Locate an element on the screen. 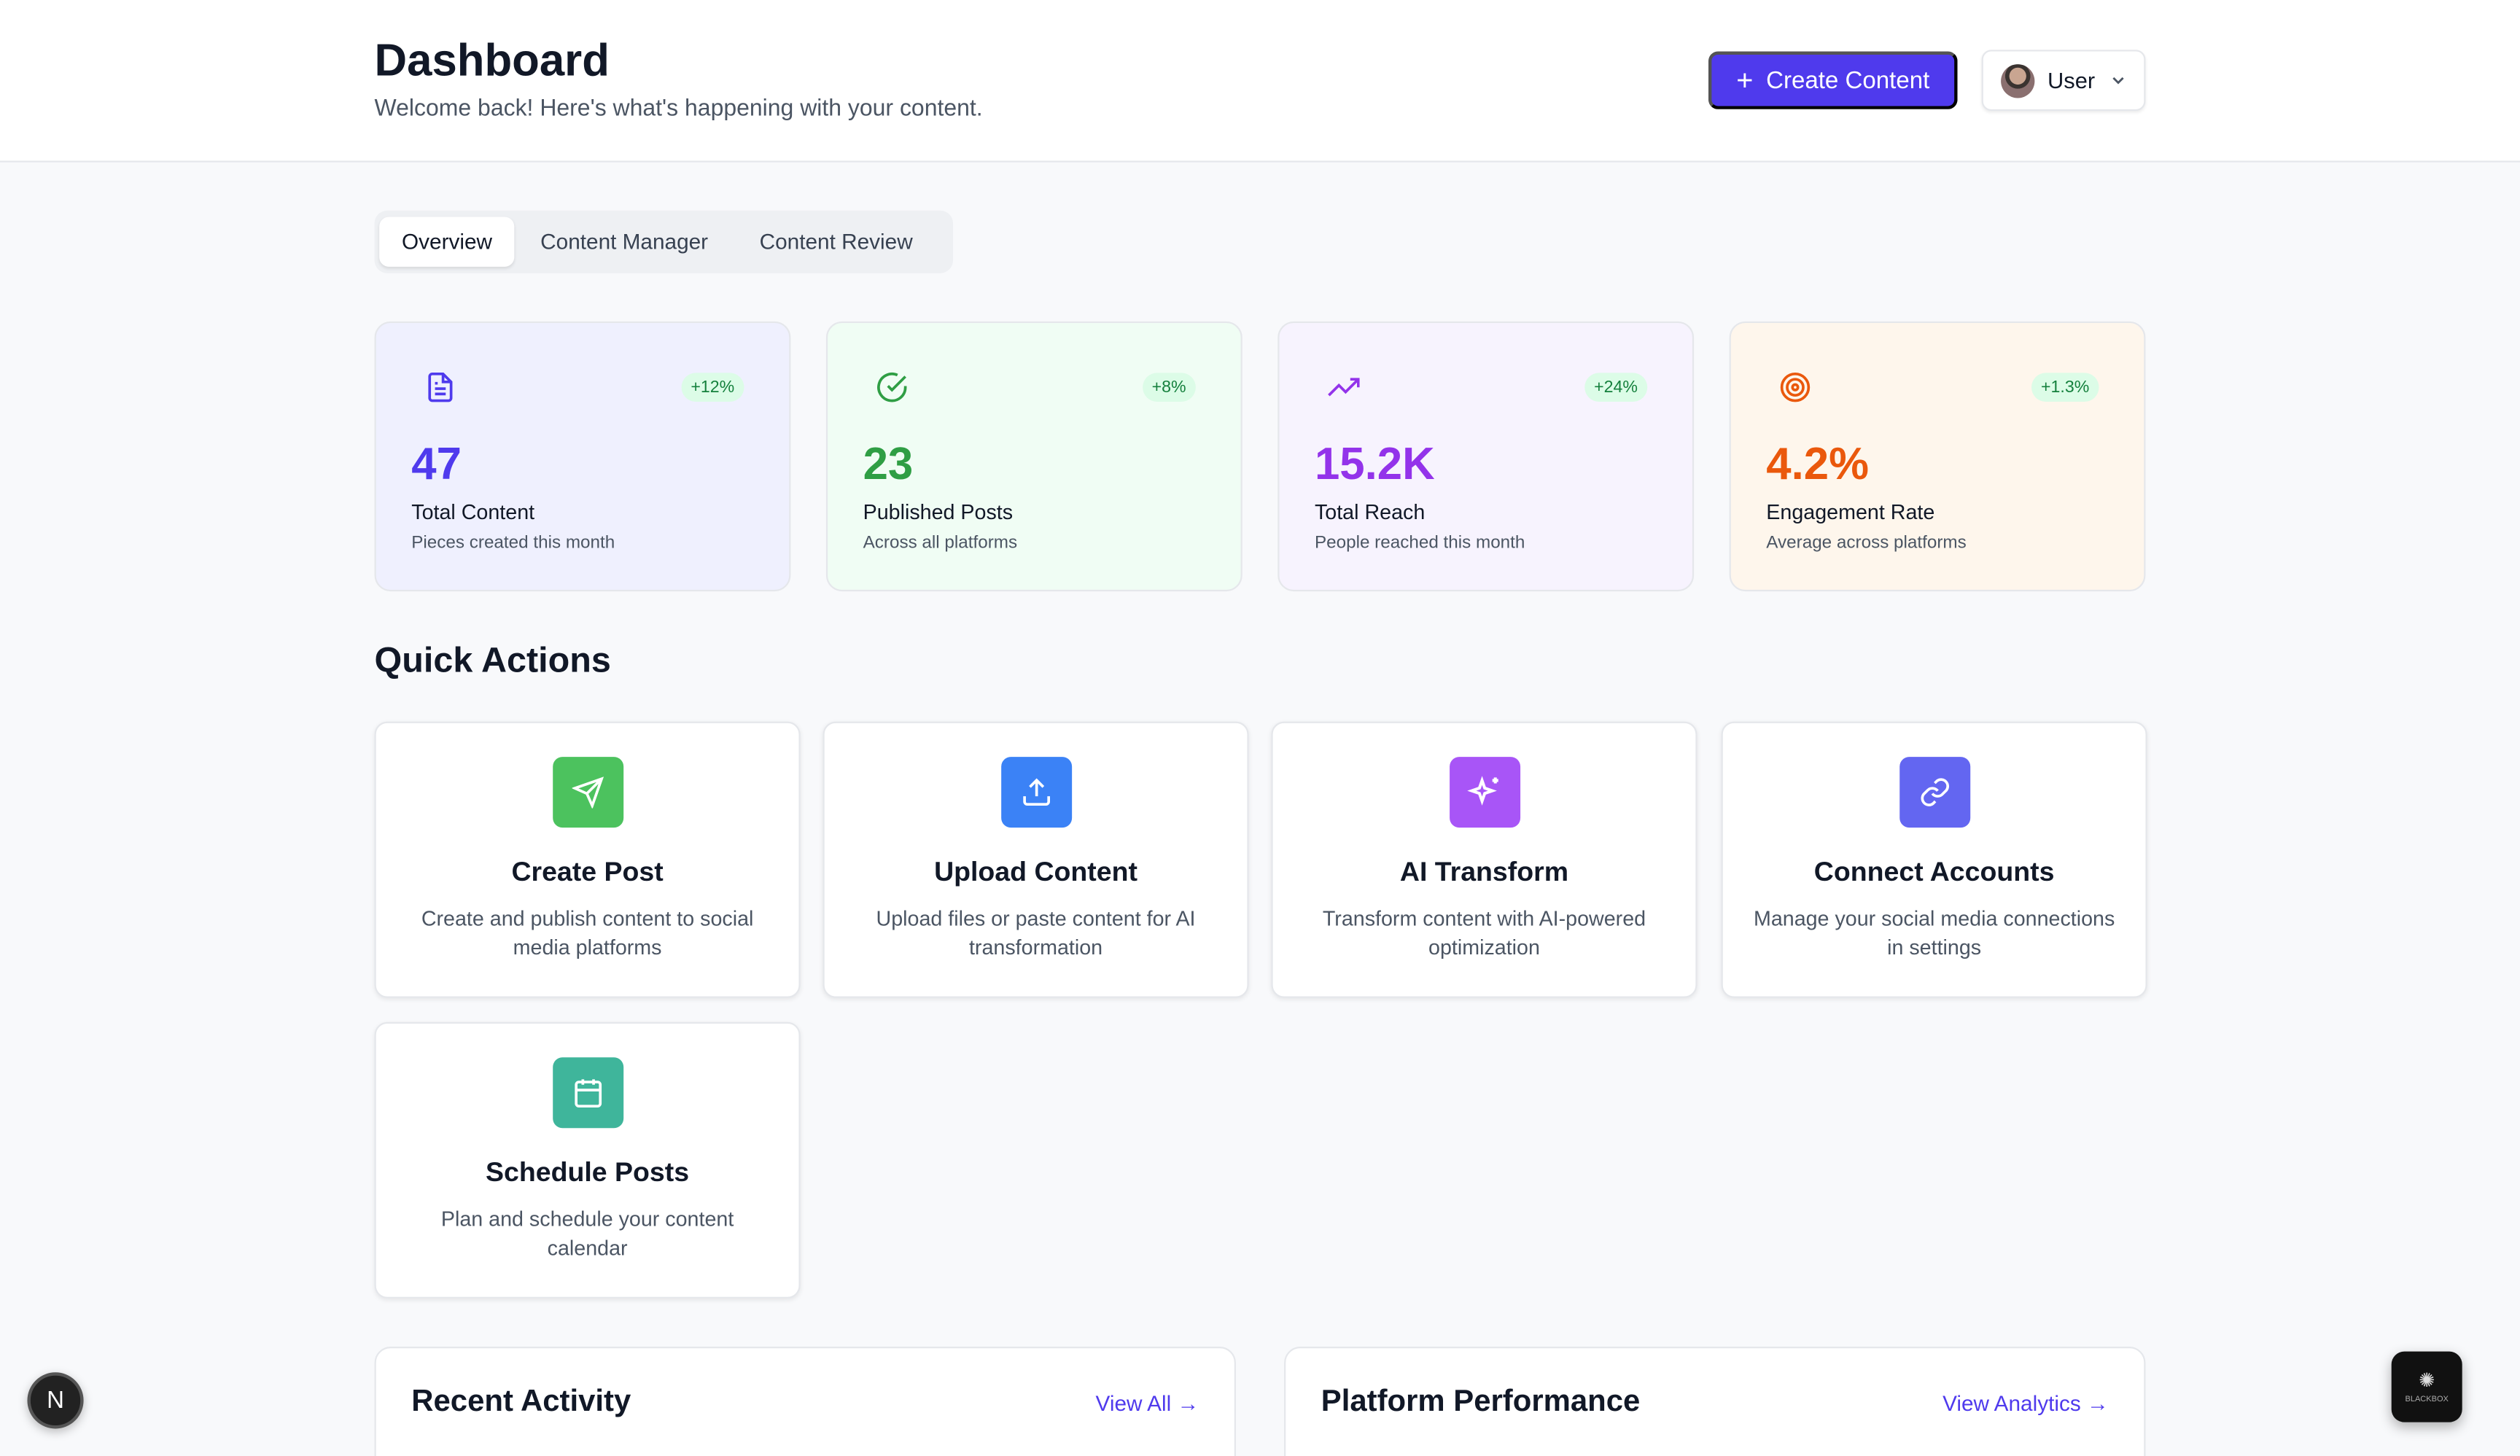 The width and height of the screenshot is (2520, 1456). trending-up-icon is located at coordinates (1344, 387).